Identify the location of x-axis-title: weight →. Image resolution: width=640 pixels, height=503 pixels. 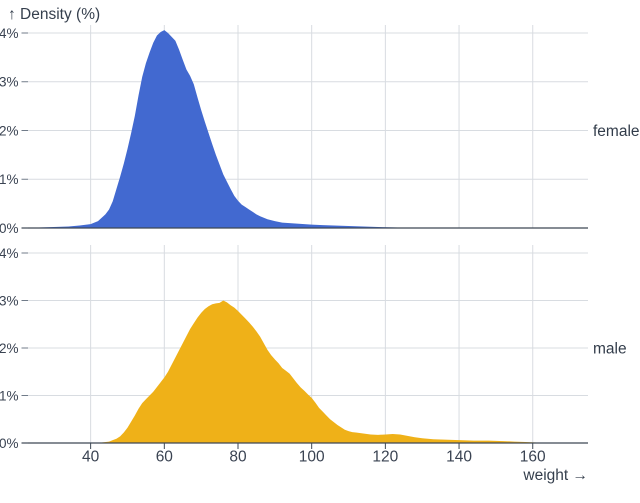
(555, 475).